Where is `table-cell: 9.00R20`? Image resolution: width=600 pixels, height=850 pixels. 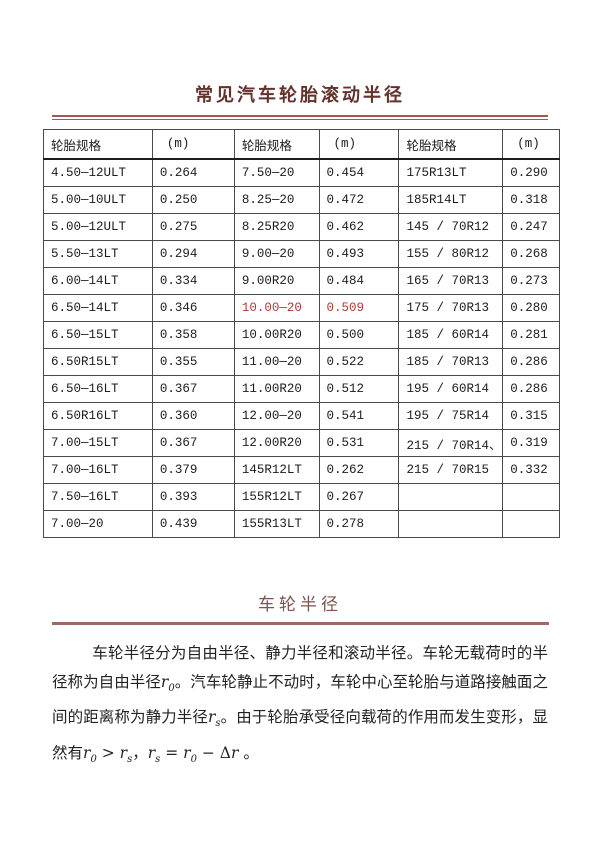
table-cell: 9.00R20 is located at coordinates (276, 281).